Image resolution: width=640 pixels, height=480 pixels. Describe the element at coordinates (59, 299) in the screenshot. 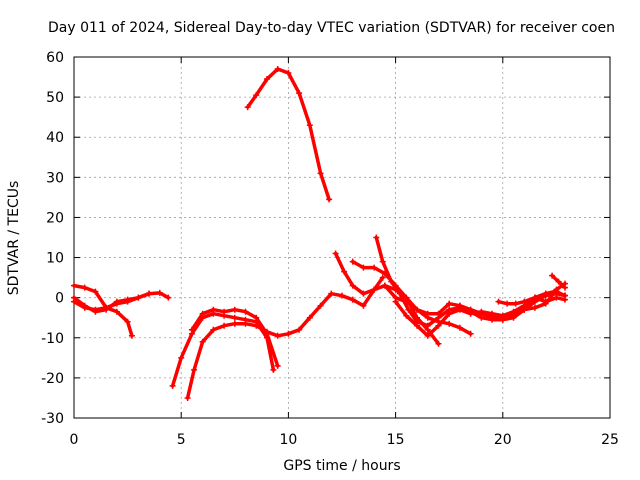

I see `y-tick-label: 0` at that location.